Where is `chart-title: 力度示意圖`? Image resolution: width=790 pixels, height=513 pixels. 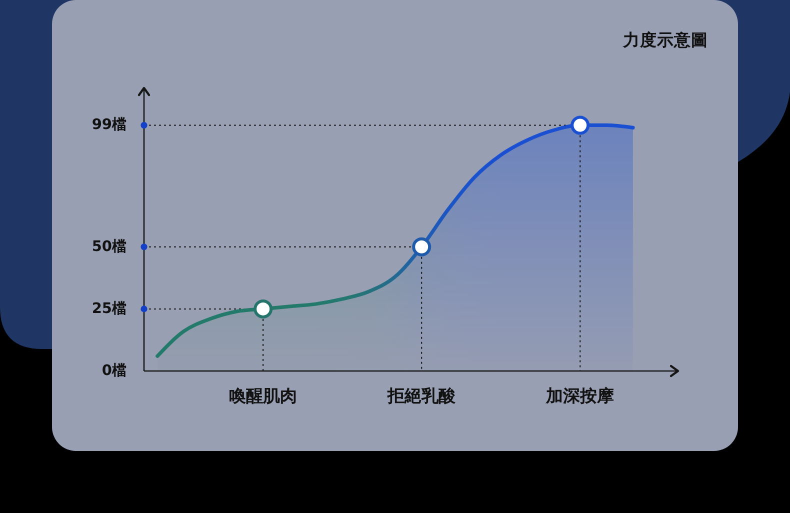 chart-title: 力度示意圖 is located at coordinates (665, 40).